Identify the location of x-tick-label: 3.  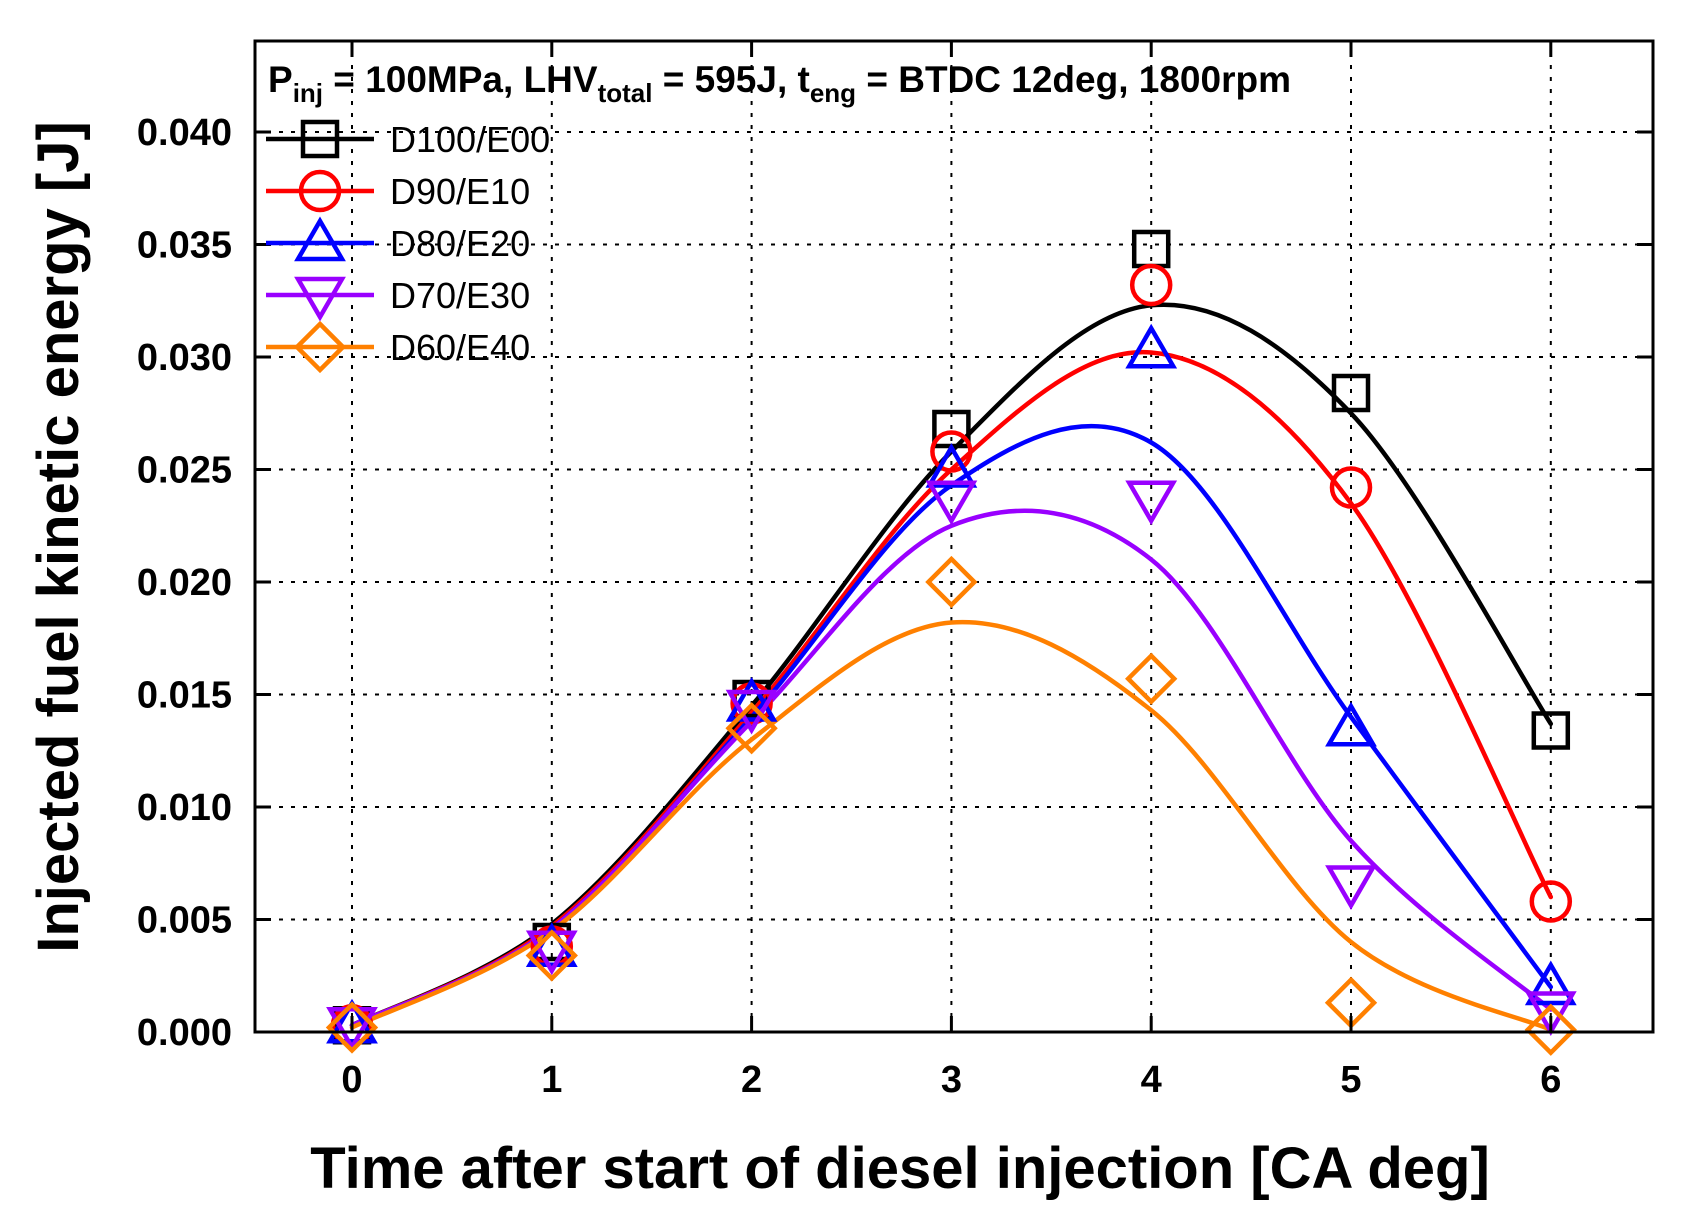
(951, 1080).